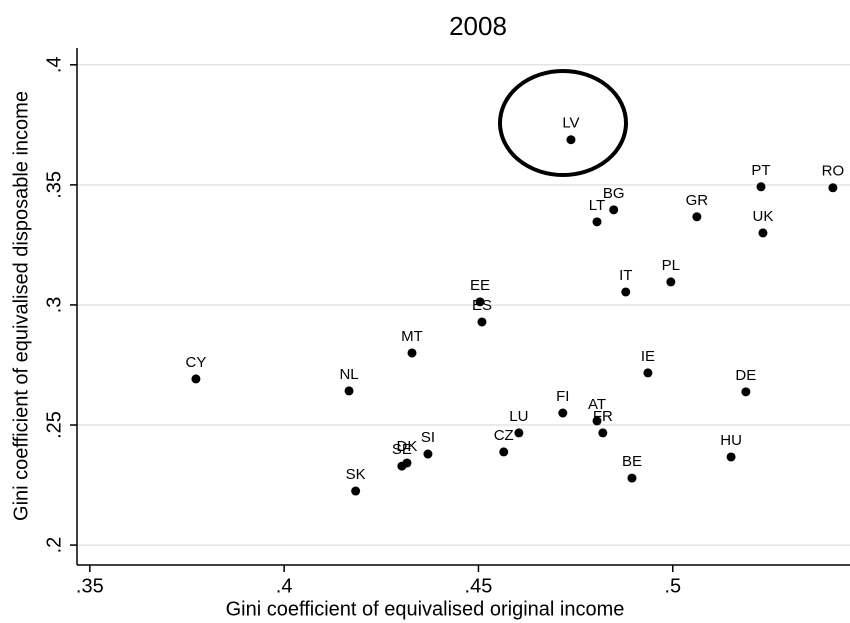 This screenshot has height=623, width=850. What do you see at coordinates (356, 474) in the screenshot?
I see `point-label: SK` at bounding box center [356, 474].